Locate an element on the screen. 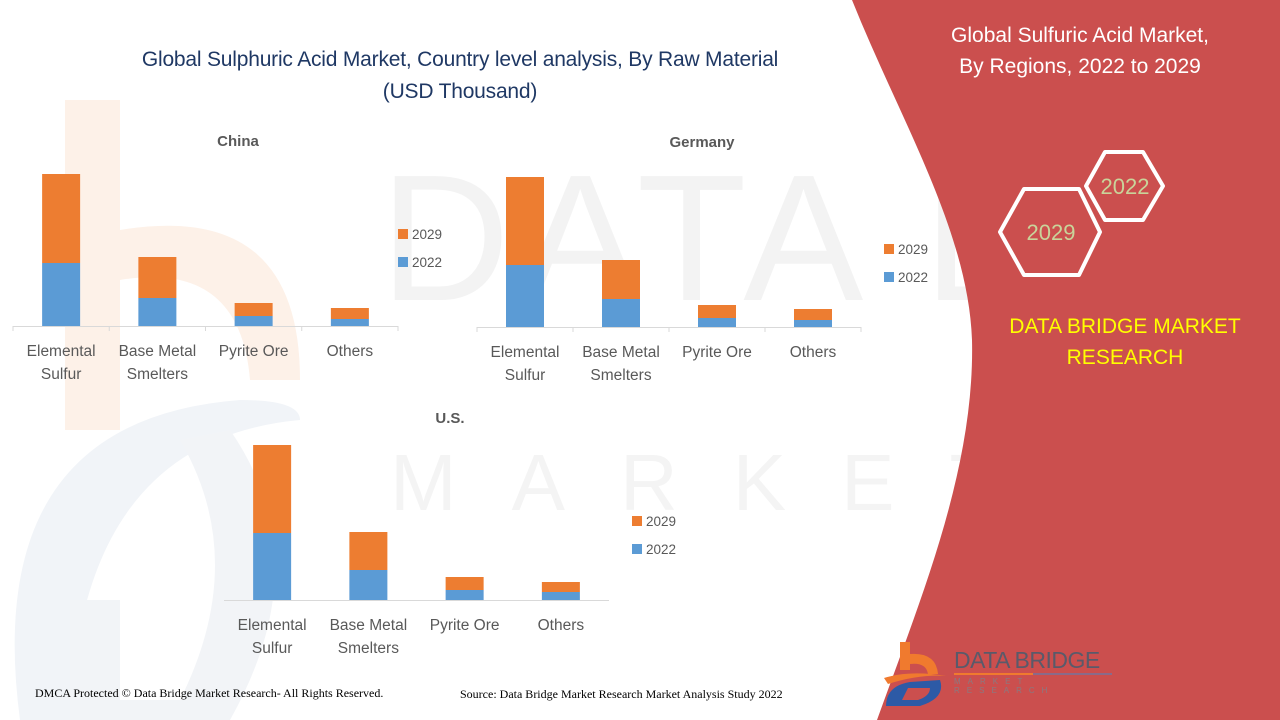 The image size is (1280, 720). bar-us-others-2029 is located at coordinates (560, 587).